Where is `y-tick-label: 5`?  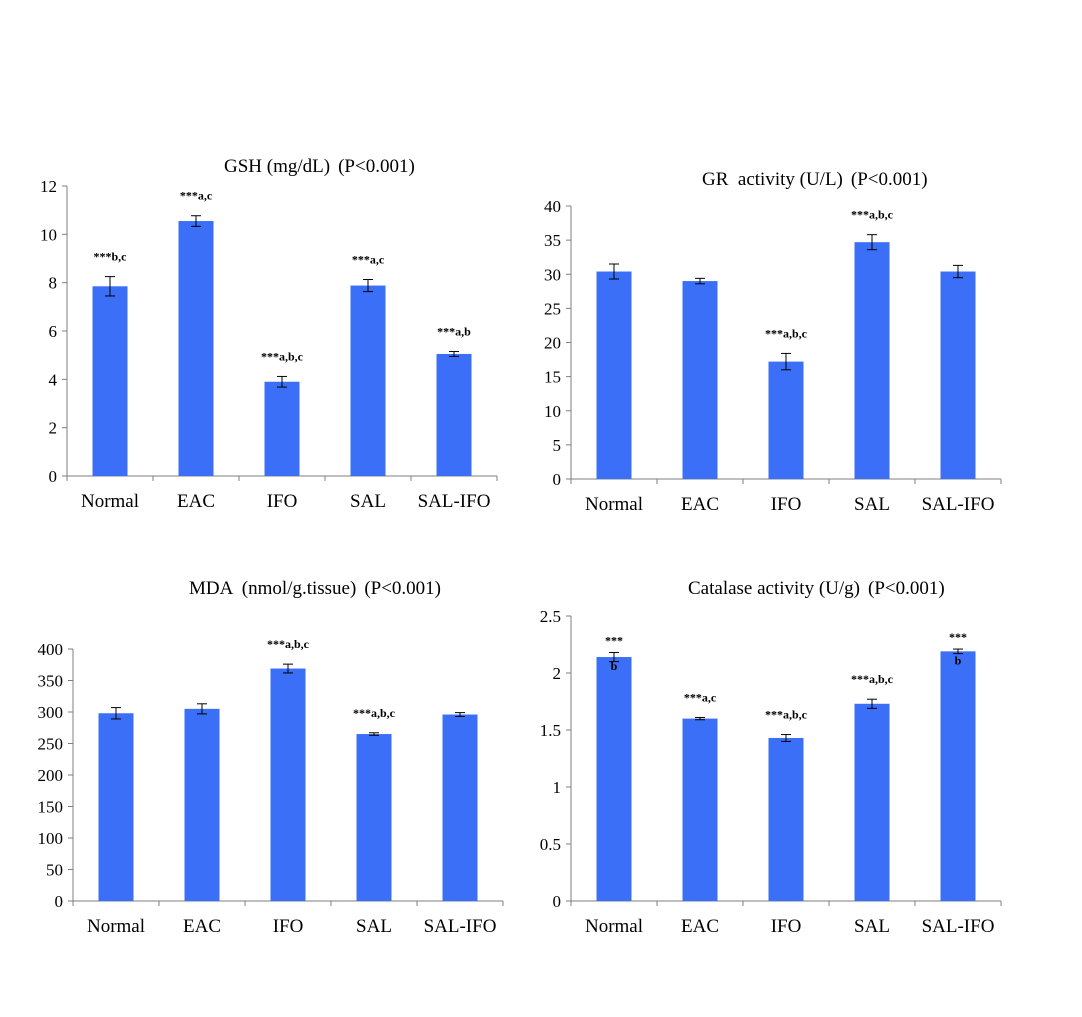
y-tick-label: 5 is located at coordinates (557, 445).